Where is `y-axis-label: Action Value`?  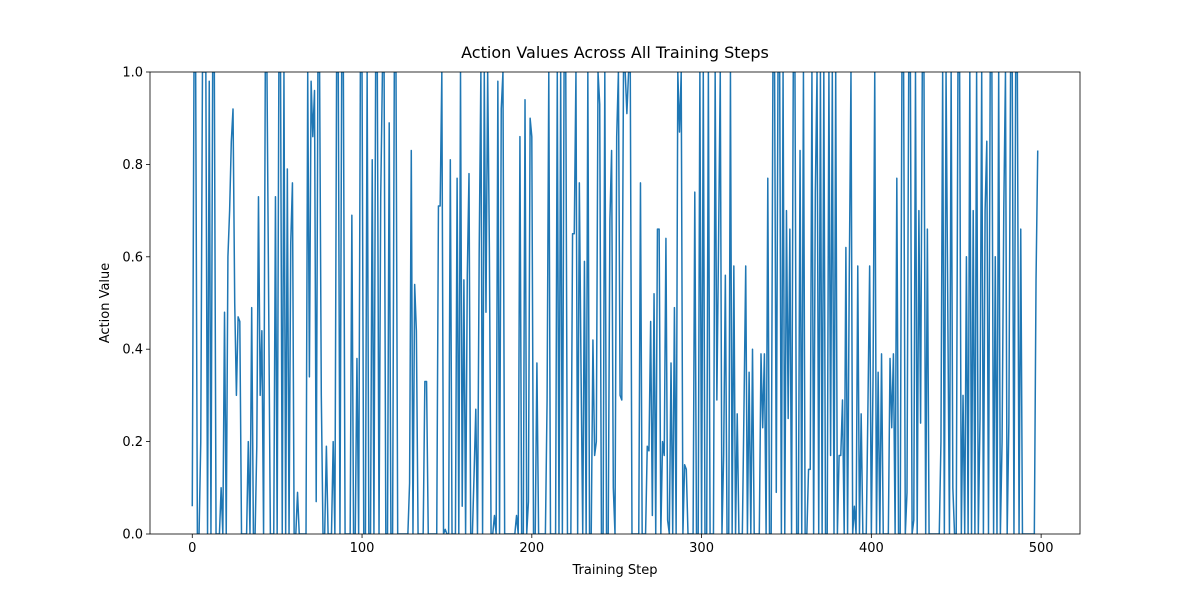
y-axis-label: Action Value is located at coordinates (105, 303).